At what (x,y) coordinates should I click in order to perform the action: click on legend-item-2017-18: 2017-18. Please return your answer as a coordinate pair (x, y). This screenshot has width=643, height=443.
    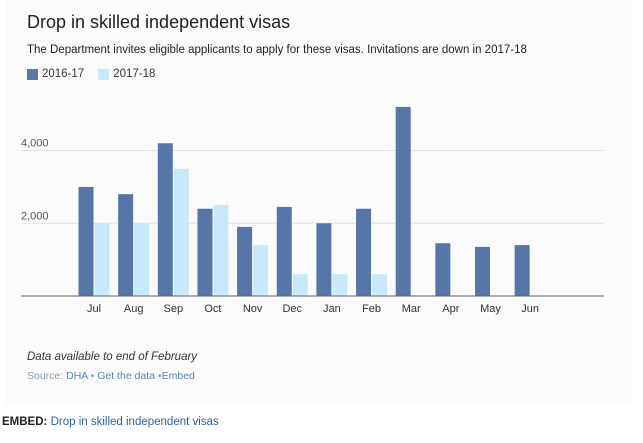
    Looking at the image, I should click on (126, 74).